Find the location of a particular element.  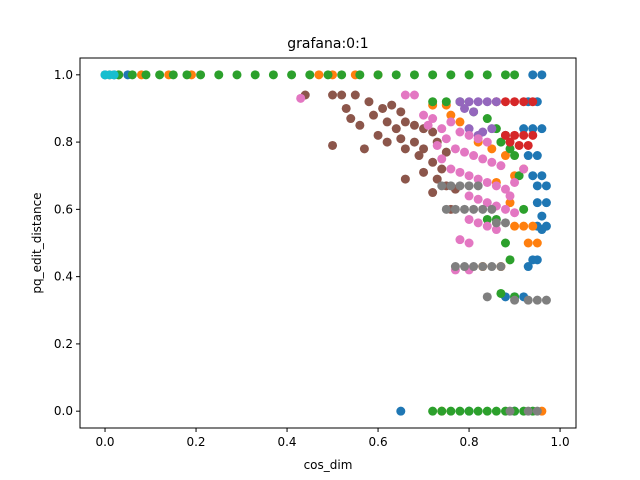

x-tick-label: 0.2 is located at coordinates (195, 442).